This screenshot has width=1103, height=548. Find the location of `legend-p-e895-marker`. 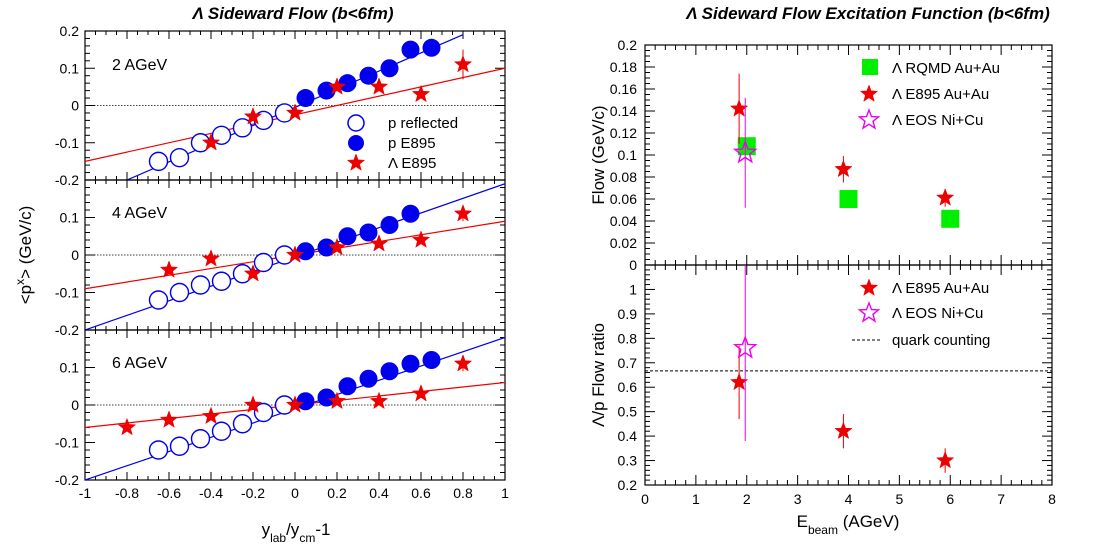

legend-p-e895-marker is located at coordinates (356, 143).